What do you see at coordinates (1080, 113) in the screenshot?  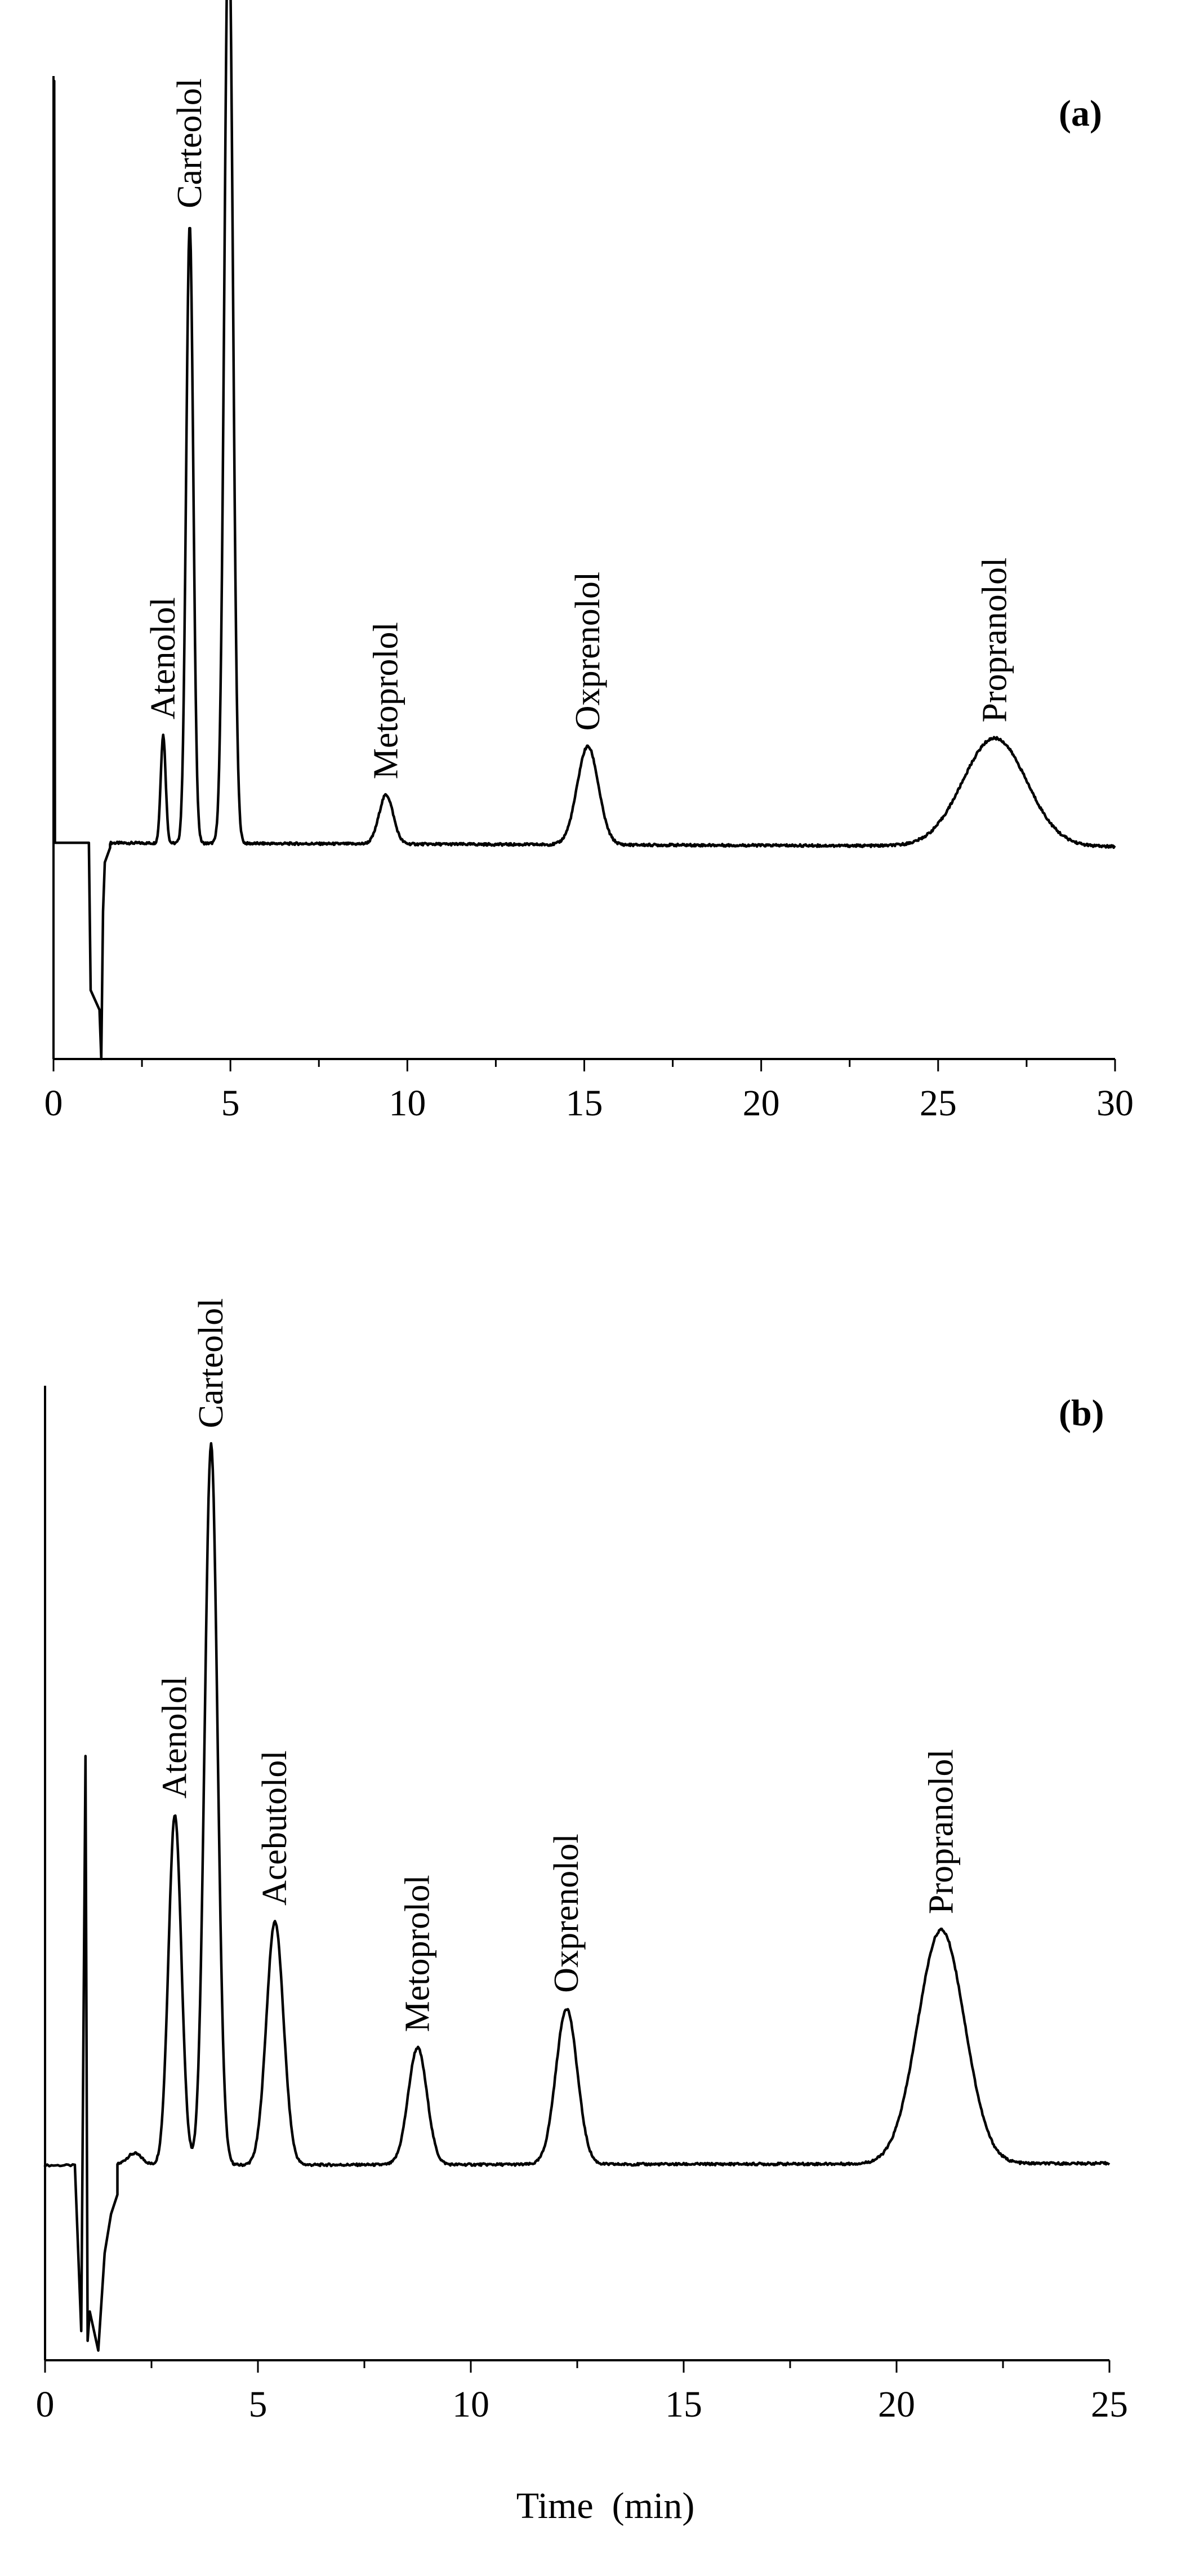 I see `panel-label-a: (a)` at bounding box center [1080, 113].